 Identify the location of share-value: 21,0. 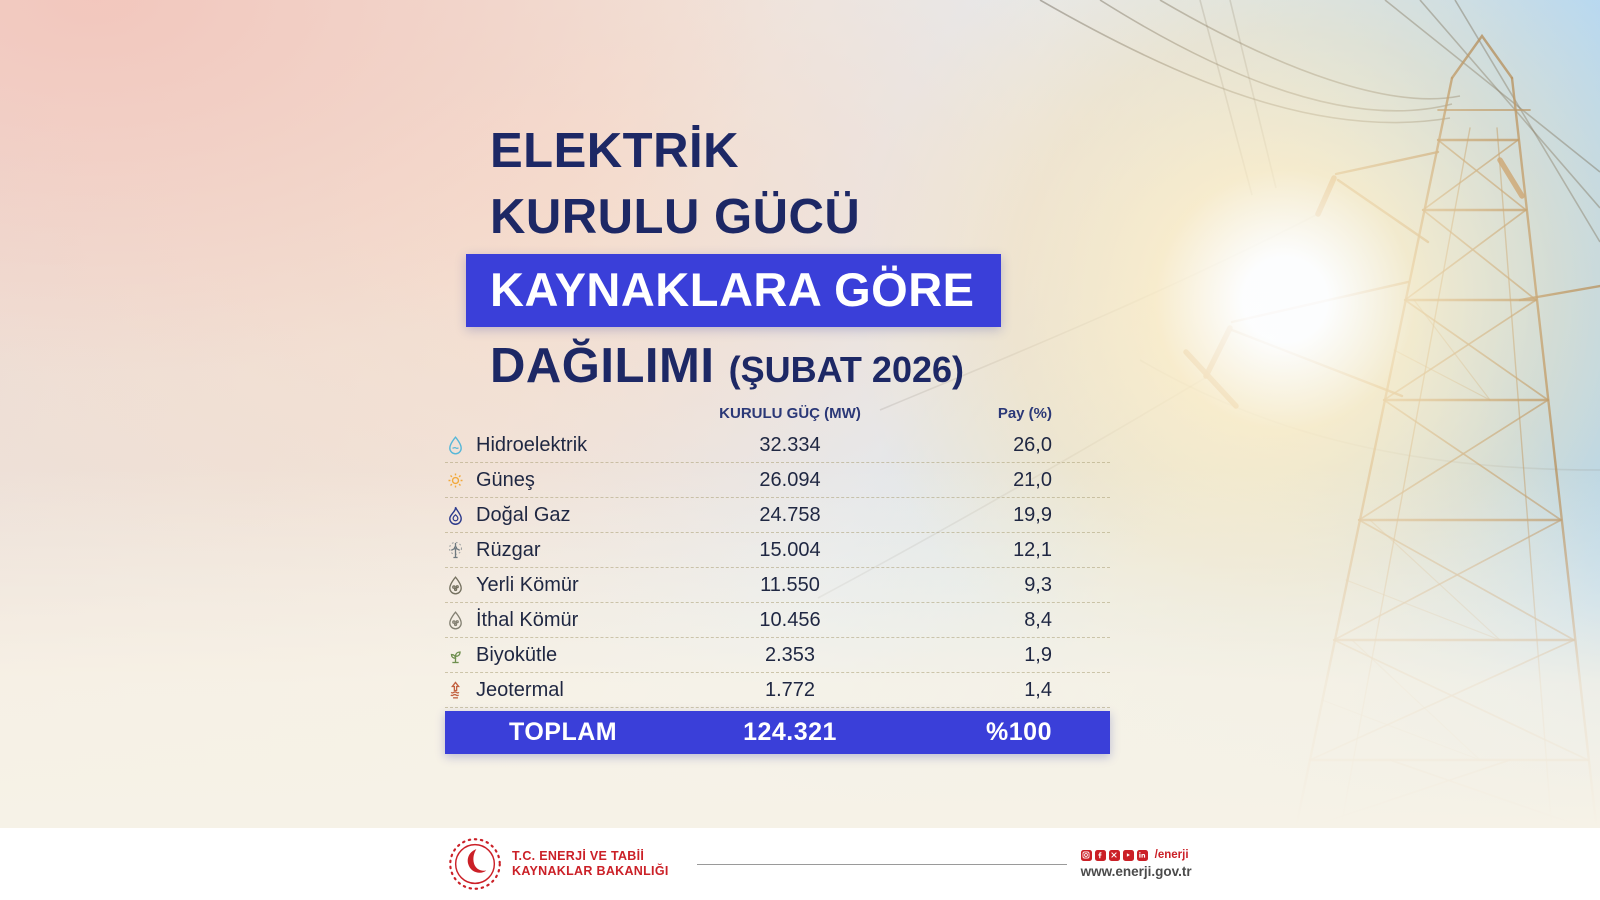
(1032, 479).